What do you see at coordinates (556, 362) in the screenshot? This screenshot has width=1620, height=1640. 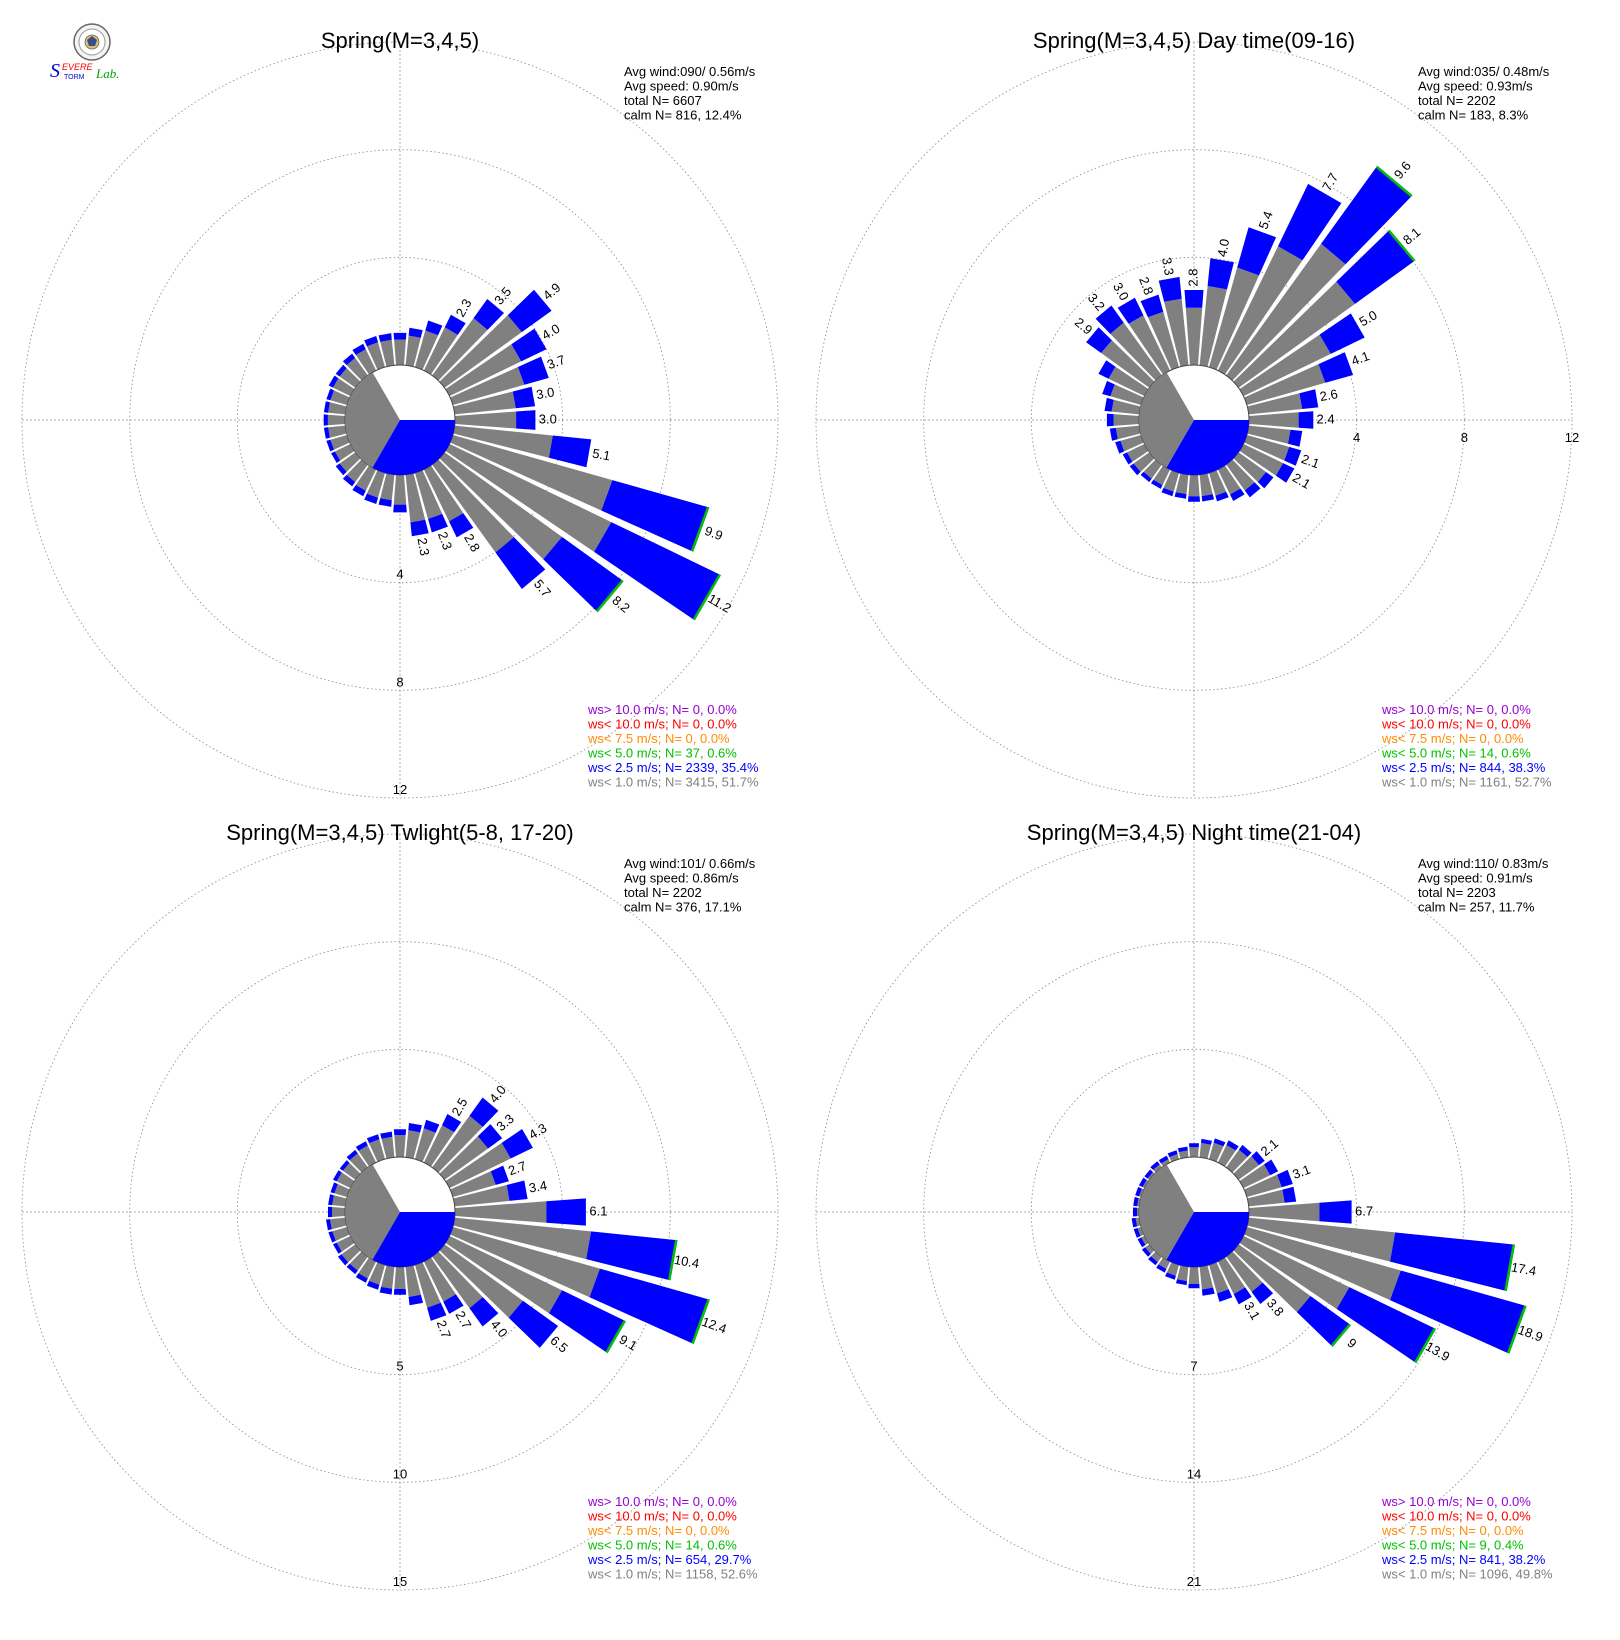 I see `data-label: 3.7` at bounding box center [556, 362].